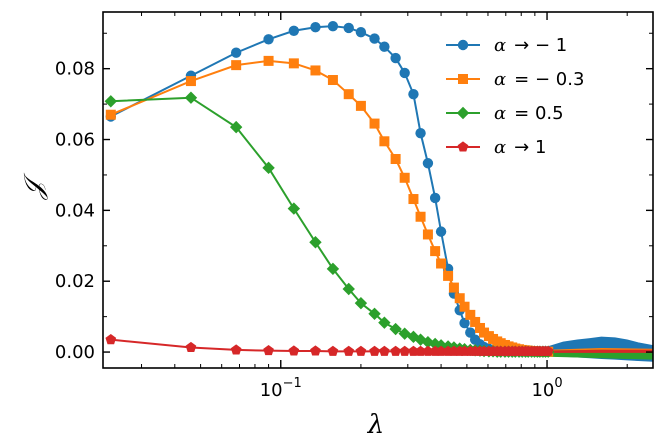 This screenshot has width=665, height=447. Describe the element at coordinates (520, 147) in the screenshot. I see `legend-label: α → 1` at that location.